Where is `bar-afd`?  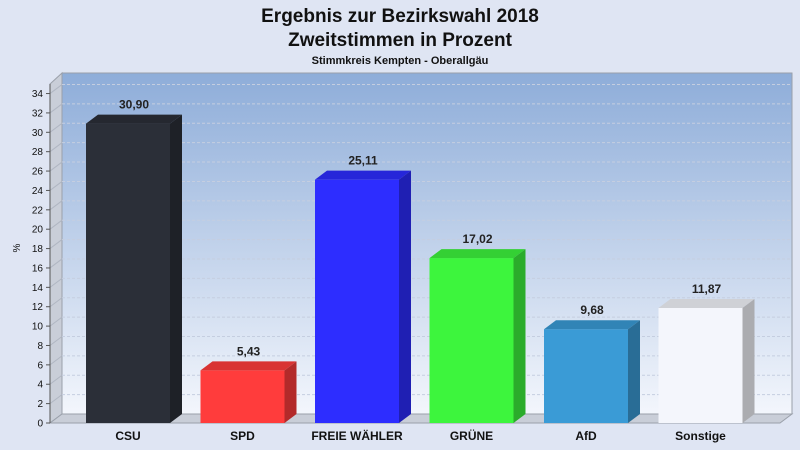 bar-afd is located at coordinates (592, 371).